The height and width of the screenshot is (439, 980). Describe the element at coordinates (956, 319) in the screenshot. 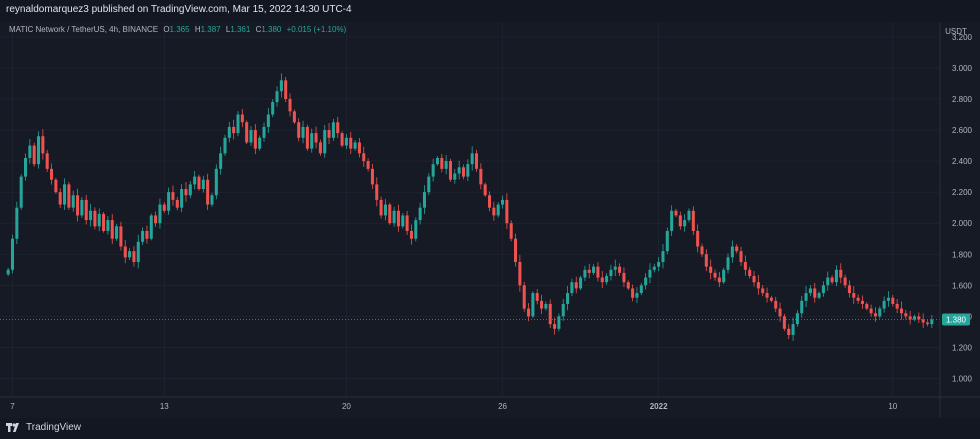

I see `last-price-label: 1.380` at that location.